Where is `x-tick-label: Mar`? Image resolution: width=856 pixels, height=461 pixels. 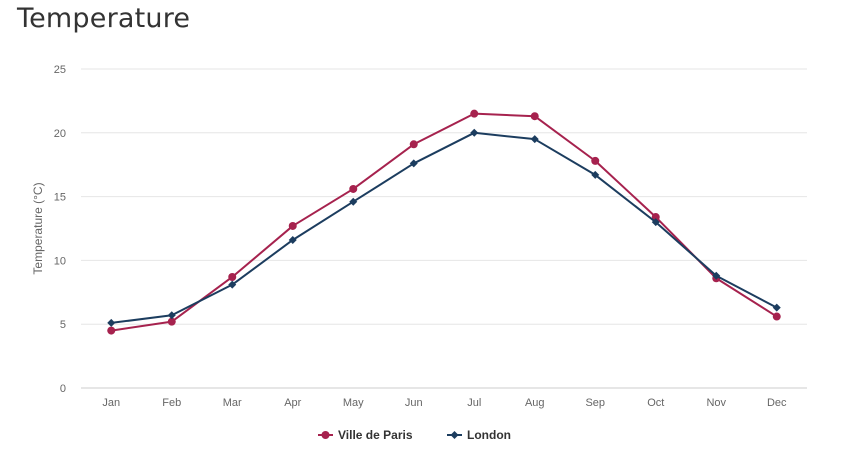
x-tick-label: Mar is located at coordinates (232, 403).